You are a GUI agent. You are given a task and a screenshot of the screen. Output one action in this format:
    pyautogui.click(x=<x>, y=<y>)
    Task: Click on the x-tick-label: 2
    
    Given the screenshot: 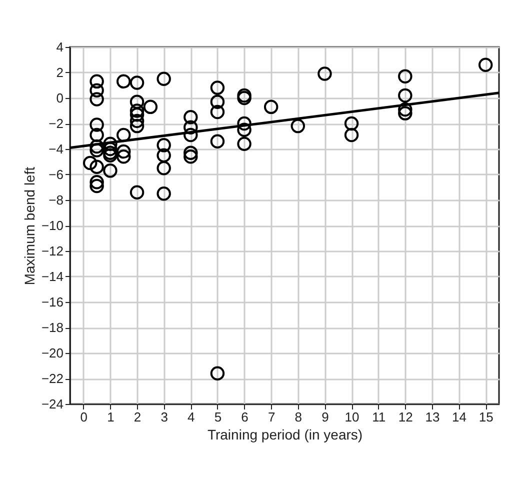 What is the action you would take?
    pyautogui.click(x=138, y=417)
    